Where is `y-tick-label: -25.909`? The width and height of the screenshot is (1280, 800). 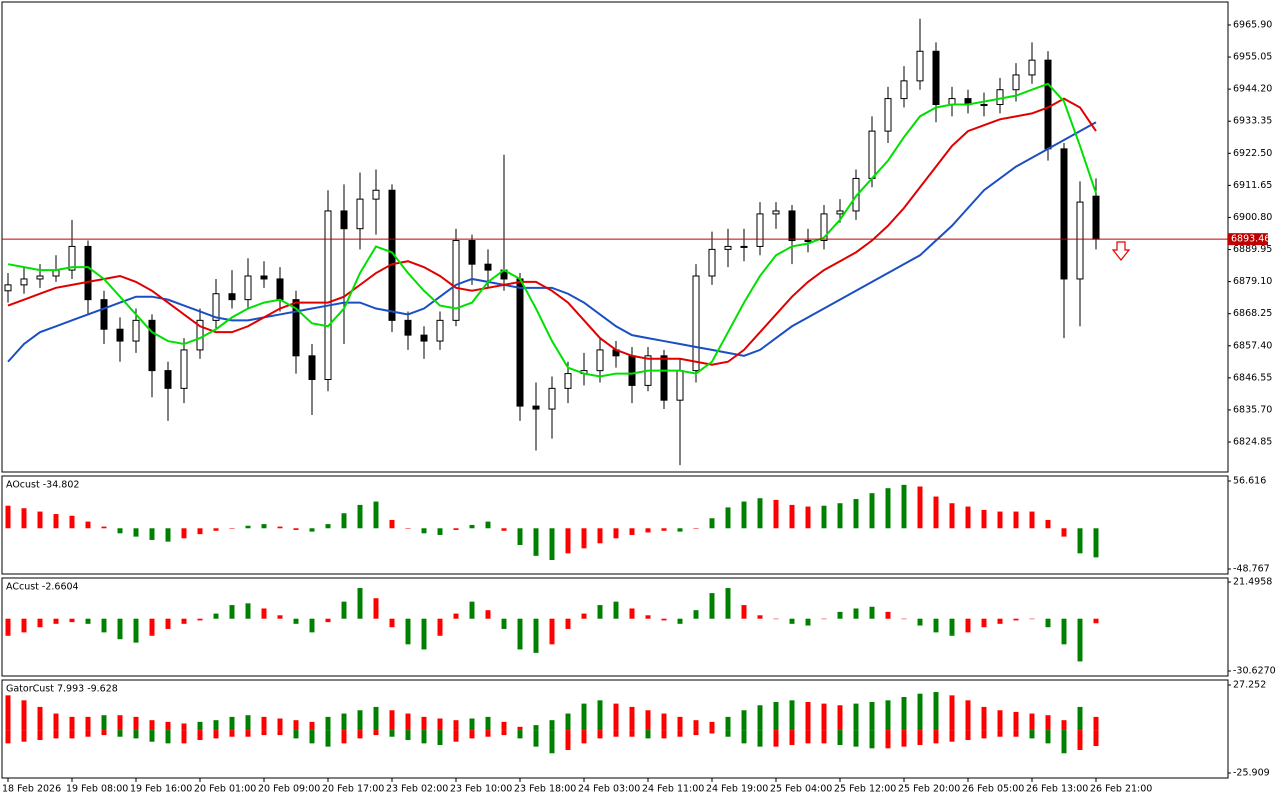 y-tick-label: -25.909 is located at coordinates (1251, 772).